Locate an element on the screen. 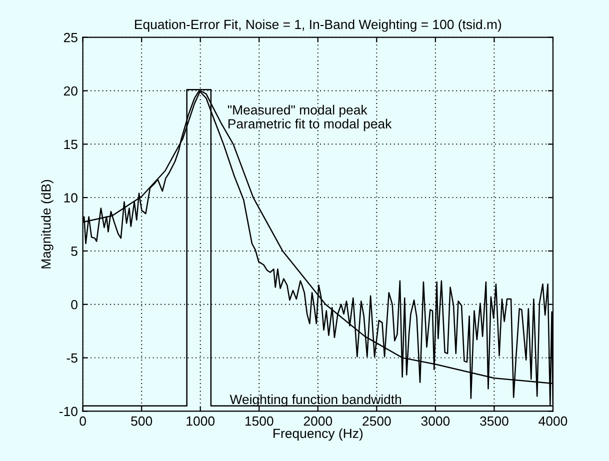  x-tick-label: 3500 is located at coordinates (494, 421).